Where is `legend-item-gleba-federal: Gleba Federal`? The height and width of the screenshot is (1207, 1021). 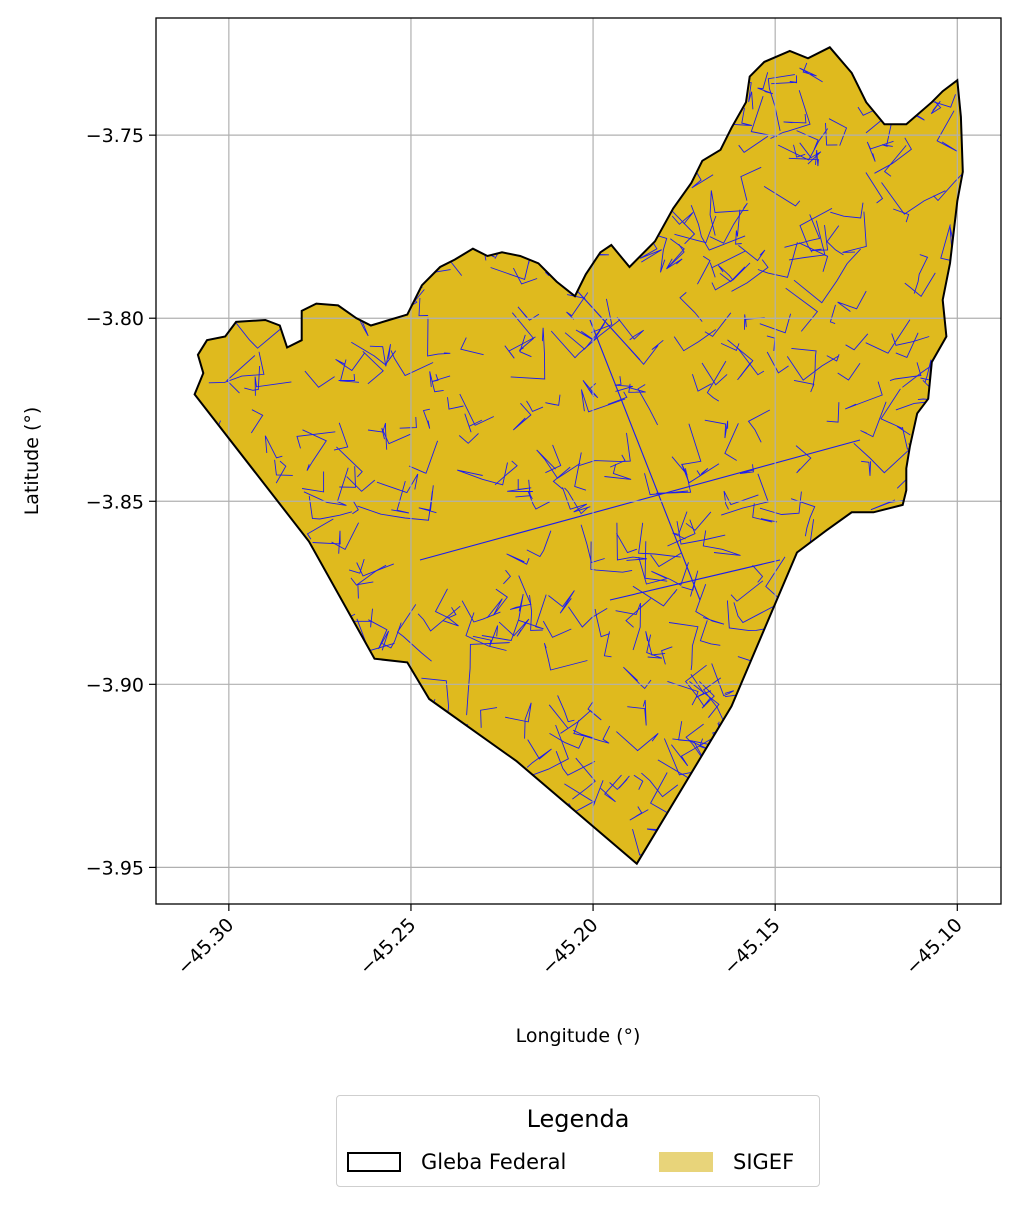 legend-item-gleba-federal: Gleba Federal is located at coordinates (456, 1162).